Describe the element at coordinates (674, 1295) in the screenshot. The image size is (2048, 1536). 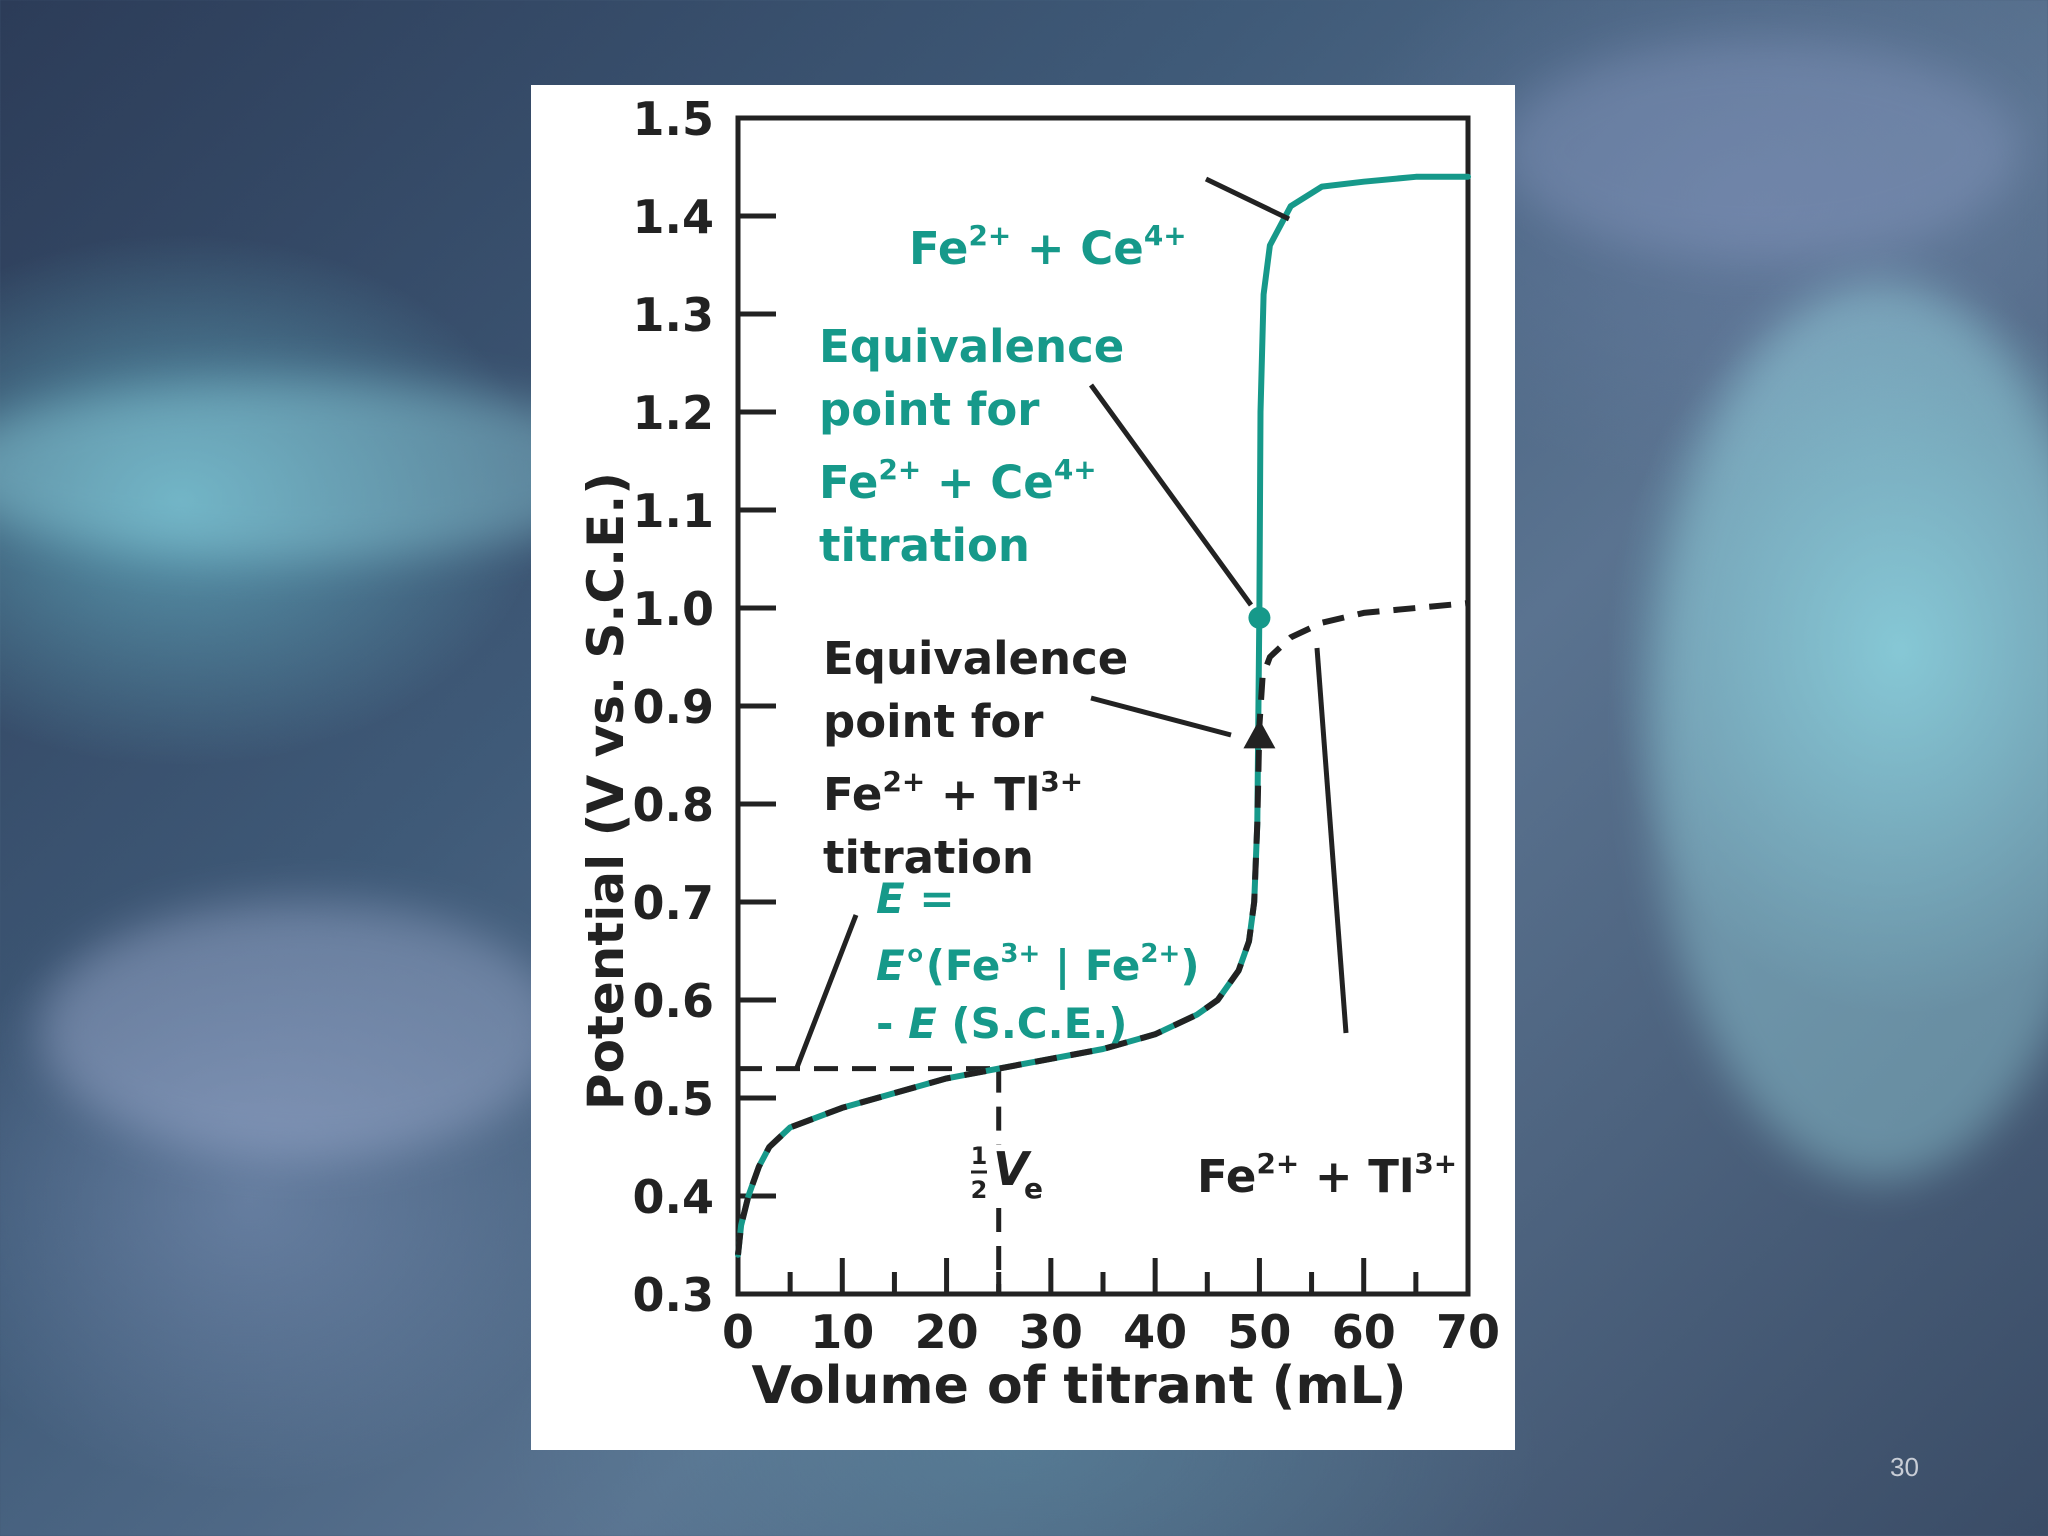
I see `y-tick-label: 0.3` at that location.